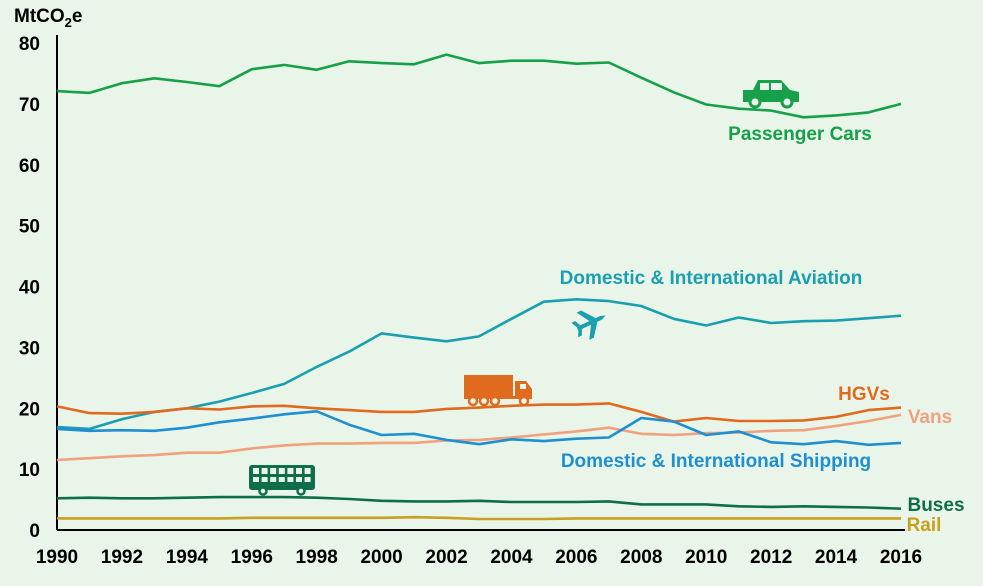 This screenshot has width=983, height=586. I want to click on series-label: Rail, so click(924, 525).